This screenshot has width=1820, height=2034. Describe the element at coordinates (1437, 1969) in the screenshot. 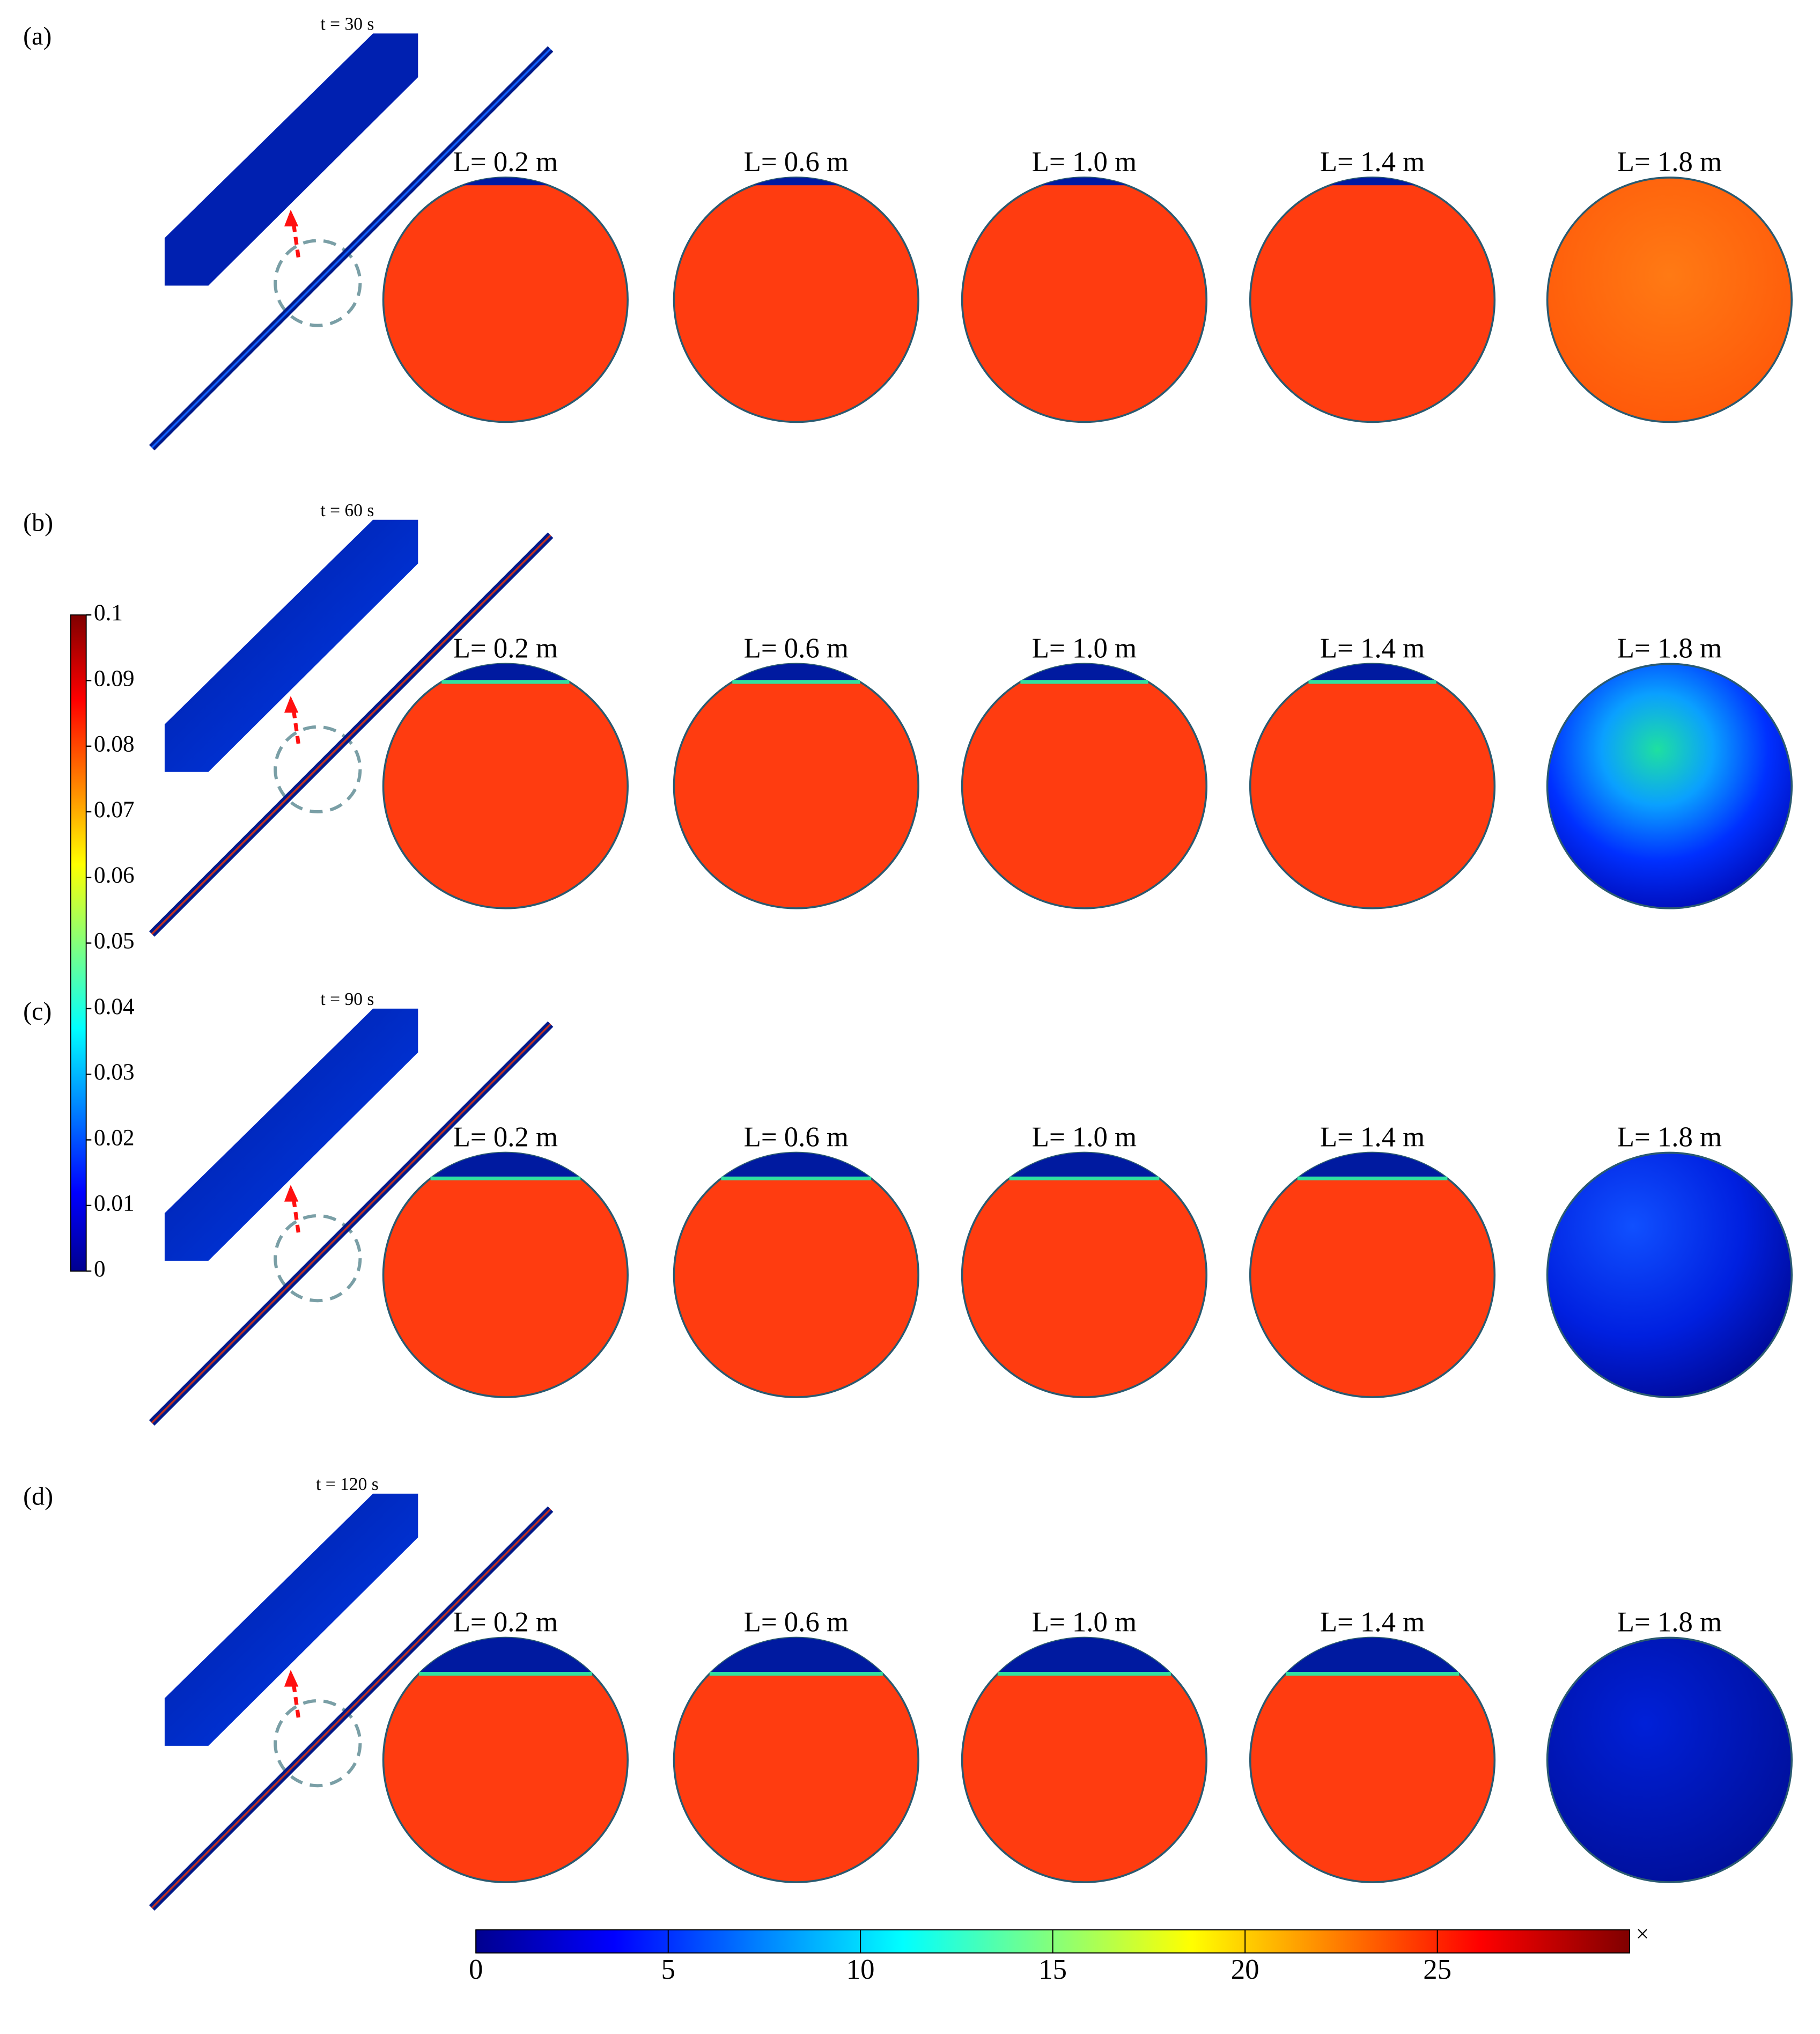

I see `tick-label: 25` at that location.